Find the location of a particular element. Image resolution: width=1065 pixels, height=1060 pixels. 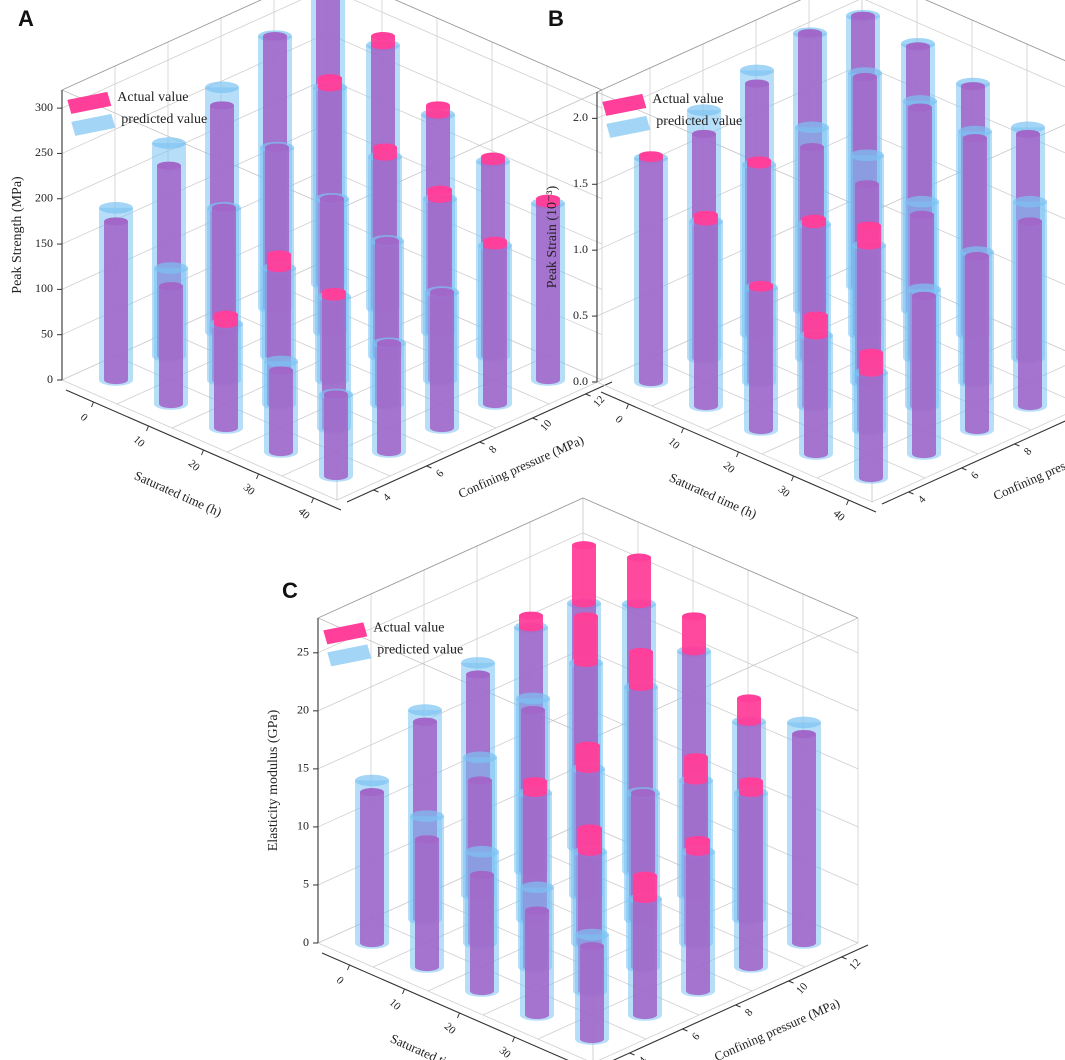

x-axis-title: Saturated time (h) is located at coordinates (713, 496).